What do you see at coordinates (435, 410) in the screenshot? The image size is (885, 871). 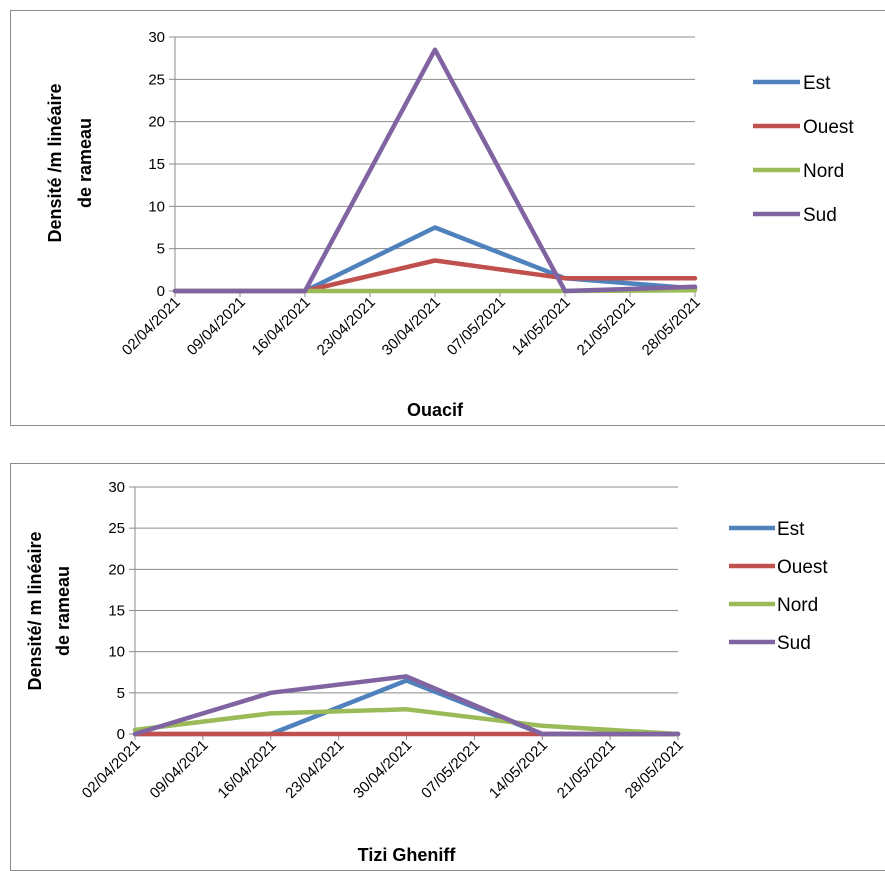 I see `x-axis-title: Ouacif` at bounding box center [435, 410].